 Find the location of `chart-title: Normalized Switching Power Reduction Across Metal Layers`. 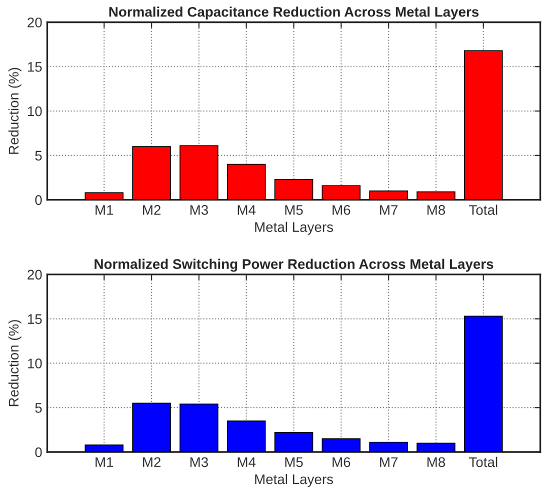

chart-title: Normalized Switching Power Reduction Across Metal Layers is located at coordinates (294, 265).